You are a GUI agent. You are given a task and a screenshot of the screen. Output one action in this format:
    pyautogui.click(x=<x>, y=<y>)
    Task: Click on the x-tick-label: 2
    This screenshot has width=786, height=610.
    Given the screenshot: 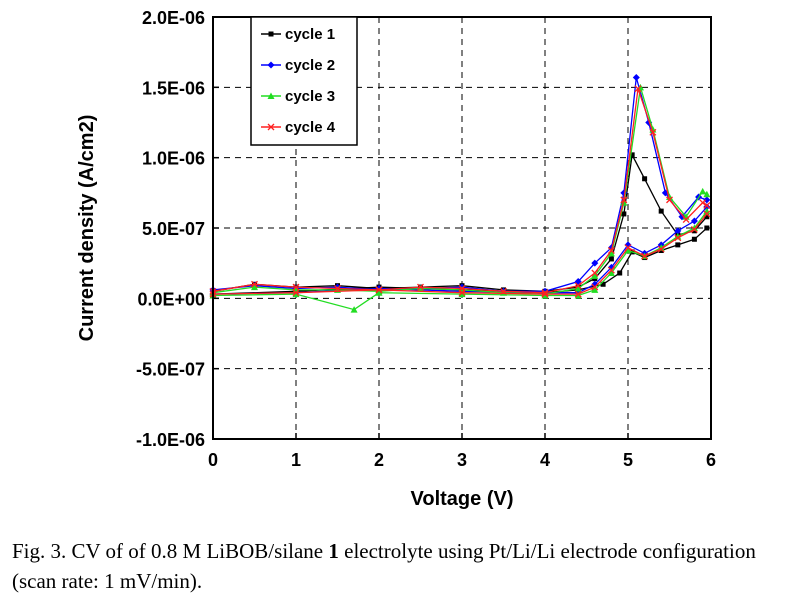 What is the action you would take?
    pyautogui.click(x=379, y=460)
    